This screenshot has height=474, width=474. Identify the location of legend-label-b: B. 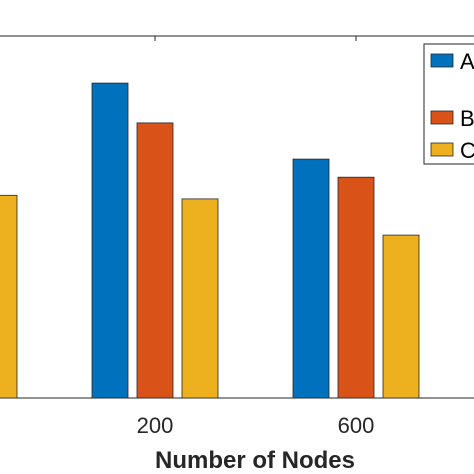
(467, 118).